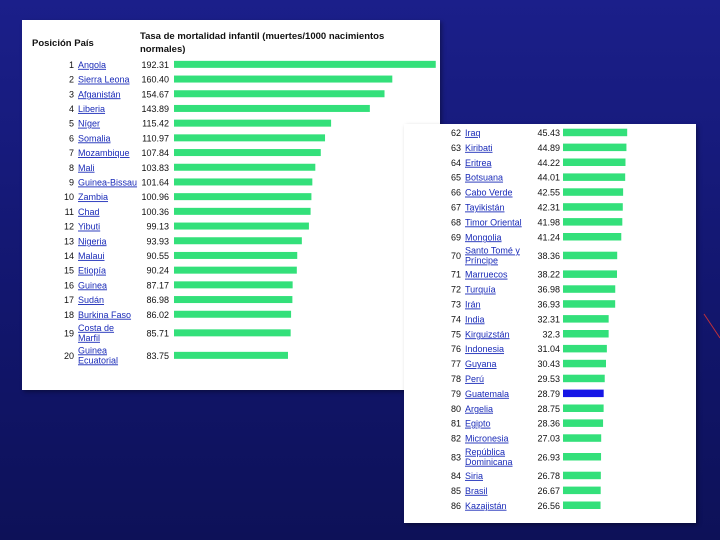 Image resolution: width=720 pixels, height=540 pixels. What do you see at coordinates (92, 241) in the screenshot?
I see `country-link: Nigeria` at bounding box center [92, 241].